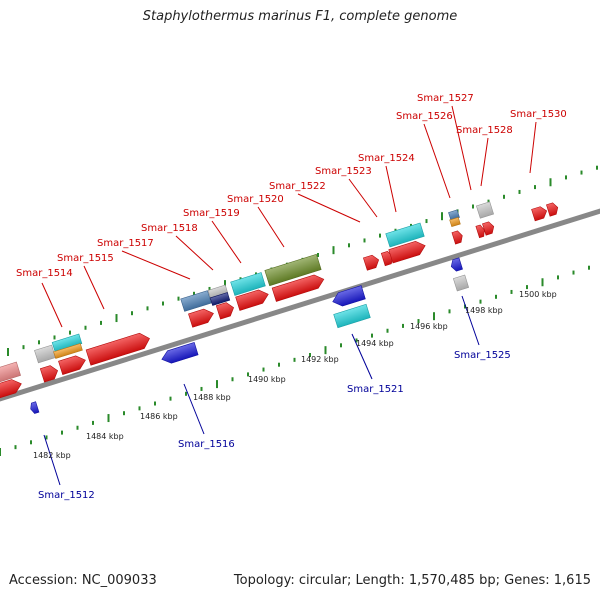 The width and height of the screenshot is (600, 600). What do you see at coordinates (125, 243) in the screenshot?
I see `gene-label: Smar_1517` at bounding box center [125, 243].